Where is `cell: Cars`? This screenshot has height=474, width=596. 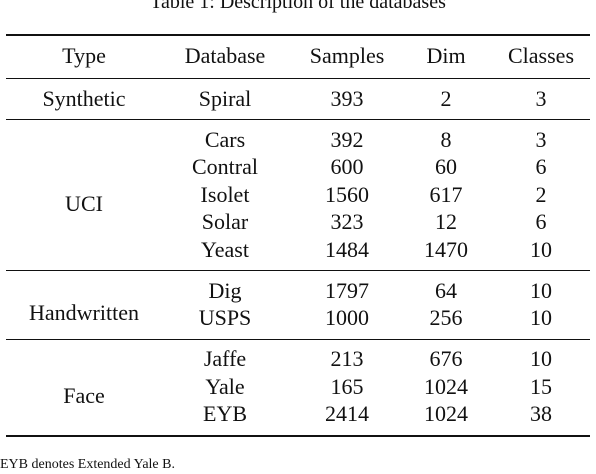
cell: Cars is located at coordinates (225, 139).